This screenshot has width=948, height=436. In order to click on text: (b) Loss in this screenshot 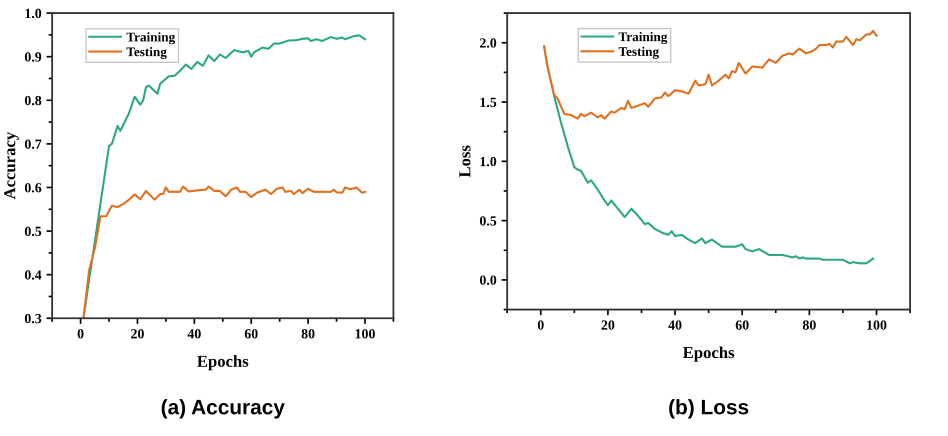, I will do `click(708, 409)`.